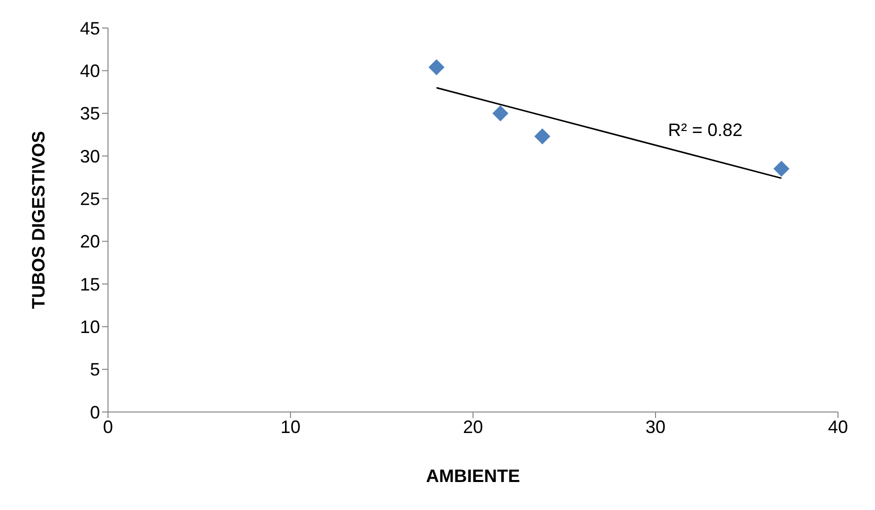 The width and height of the screenshot is (875, 510). What do you see at coordinates (95, 412) in the screenshot?
I see `y-tick-label: 0` at bounding box center [95, 412].